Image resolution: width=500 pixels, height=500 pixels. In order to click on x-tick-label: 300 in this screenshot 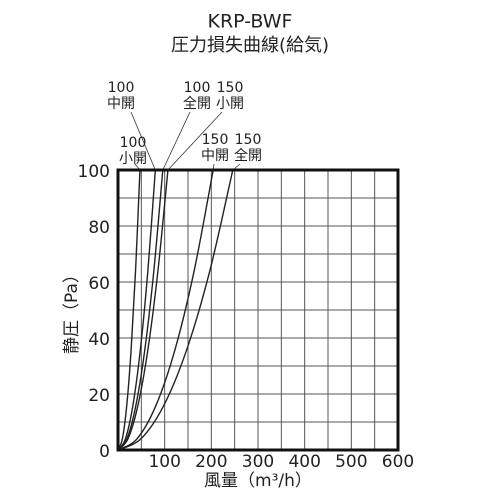, I will do `click(258, 462)`.